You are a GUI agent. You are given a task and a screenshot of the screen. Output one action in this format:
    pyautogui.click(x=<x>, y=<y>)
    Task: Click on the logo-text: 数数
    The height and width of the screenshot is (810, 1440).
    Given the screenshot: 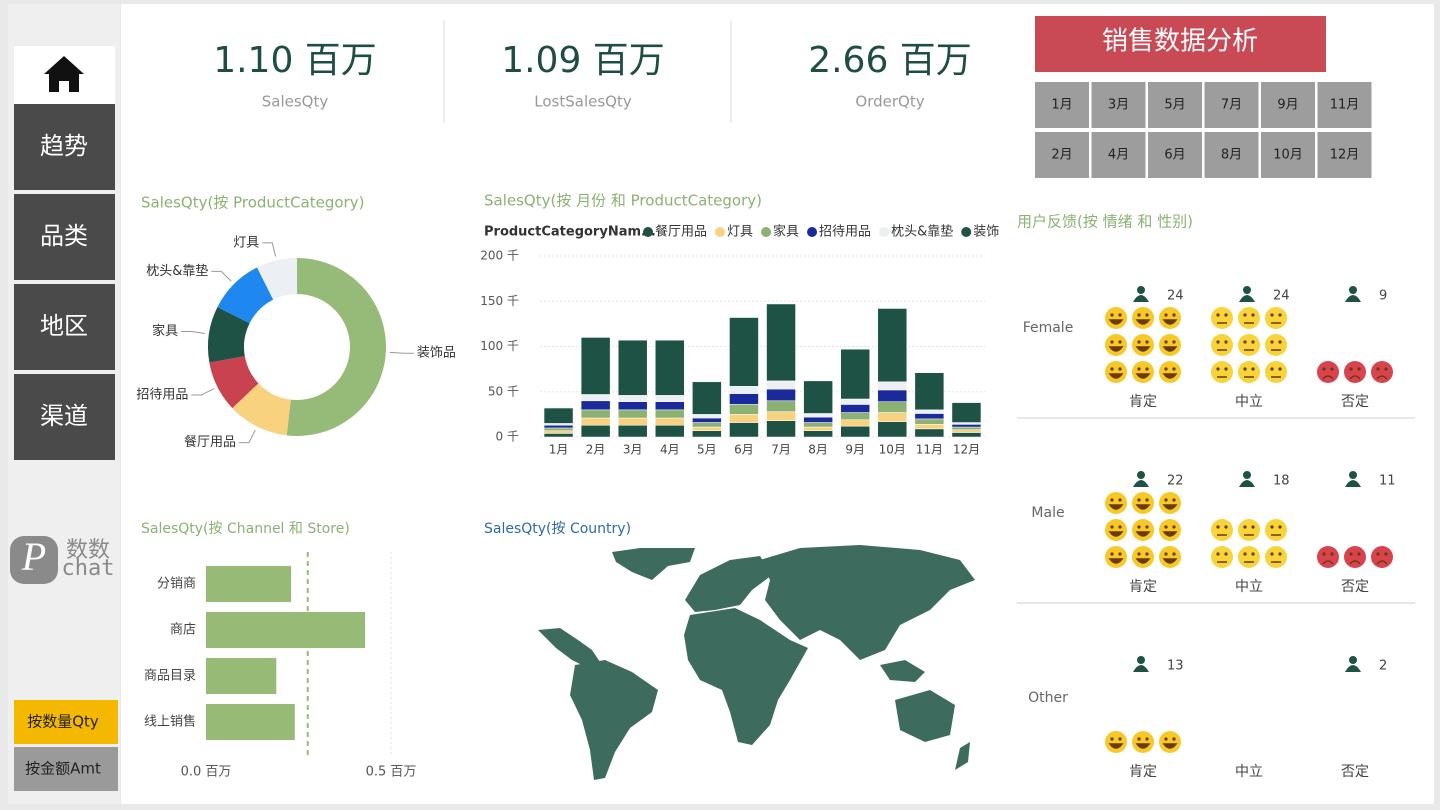 What is the action you would take?
    pyautogui.click(x=88, y=550)
    